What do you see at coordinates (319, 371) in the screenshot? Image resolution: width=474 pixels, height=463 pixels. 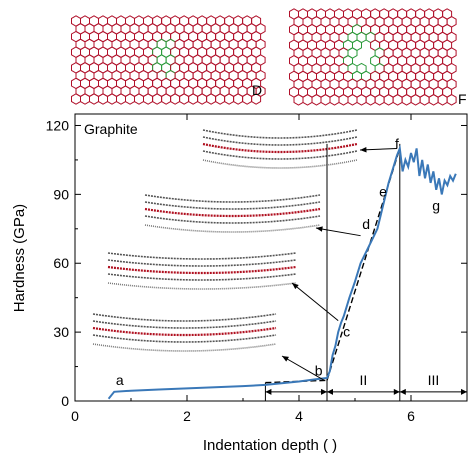 I see `point-label-b: b` at bounding box center [319, 371].